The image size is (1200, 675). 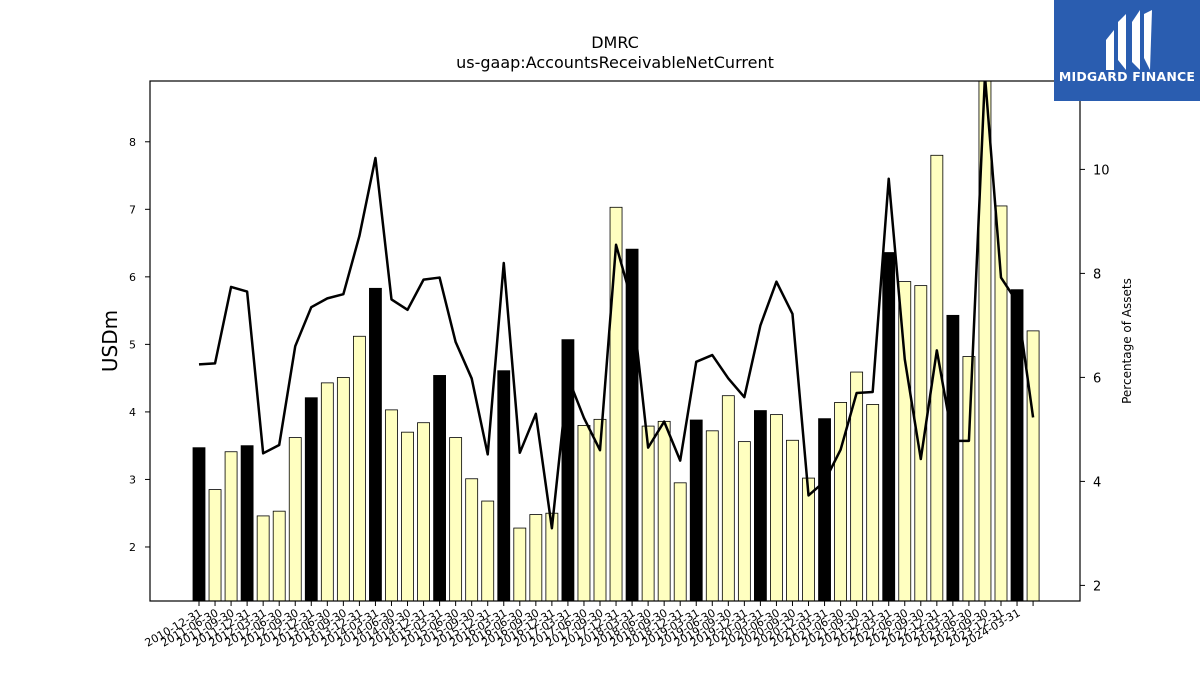 I want to click on right-tick-label: 6, so click(x=1097, y=378).